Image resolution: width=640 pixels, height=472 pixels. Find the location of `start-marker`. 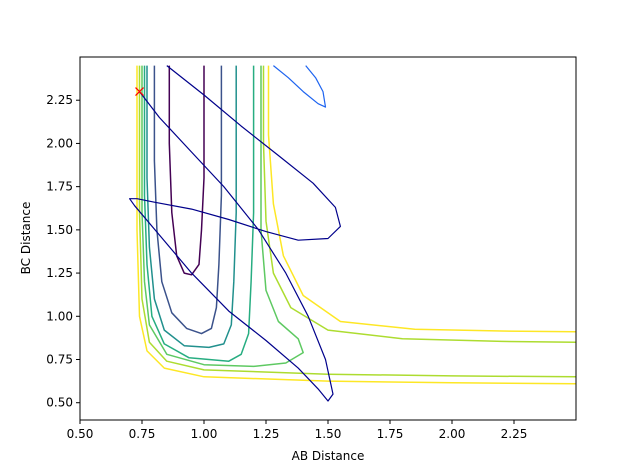

start-marker is located at coordinates (139, 92).